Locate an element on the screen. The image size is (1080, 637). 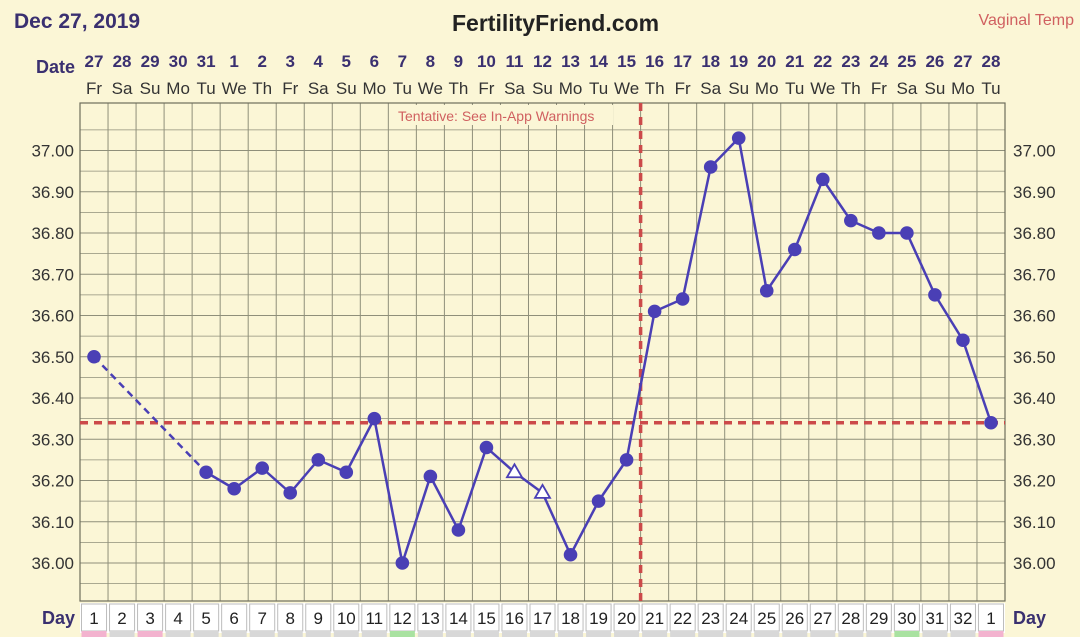
y-tick-label-left: 36.20 is located at coordinates (52, 481).